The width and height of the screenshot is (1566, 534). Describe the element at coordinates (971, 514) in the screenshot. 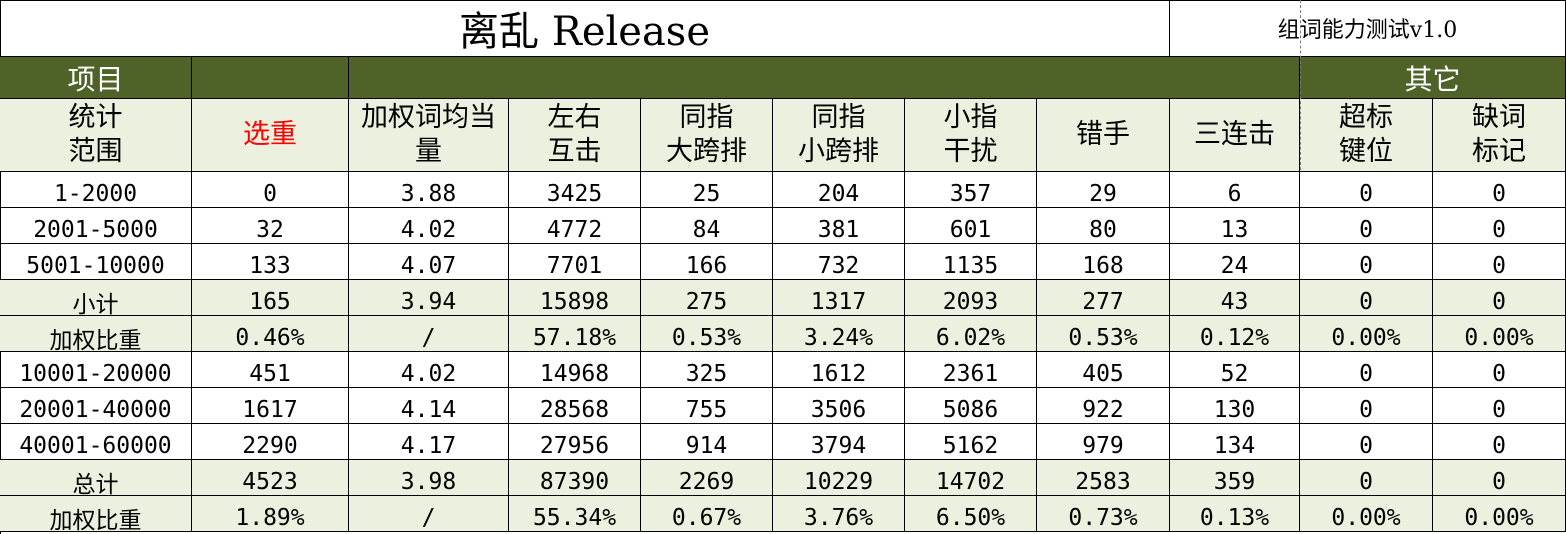

I see `table-cell: 6.50%` at that location.